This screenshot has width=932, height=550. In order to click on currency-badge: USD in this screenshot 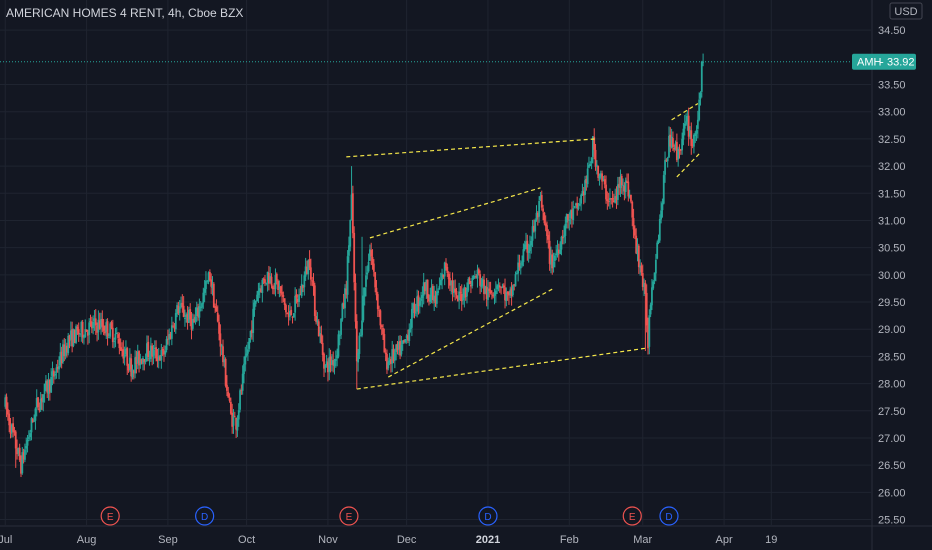, I will do `click(906, 11)`.